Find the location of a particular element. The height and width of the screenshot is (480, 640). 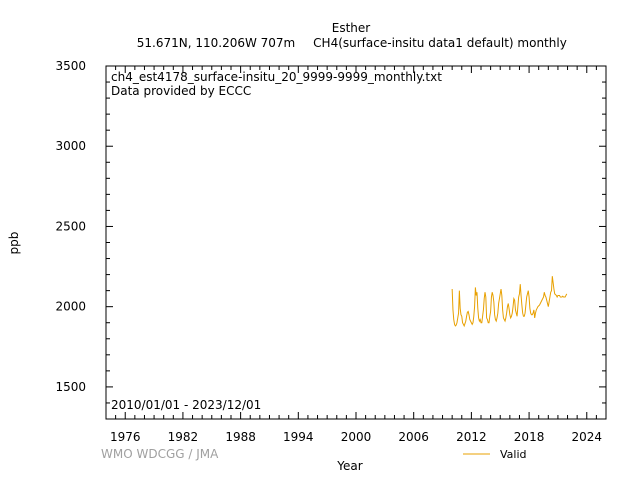

x-tick-label: 2000 is located at coordinates (356, 437).